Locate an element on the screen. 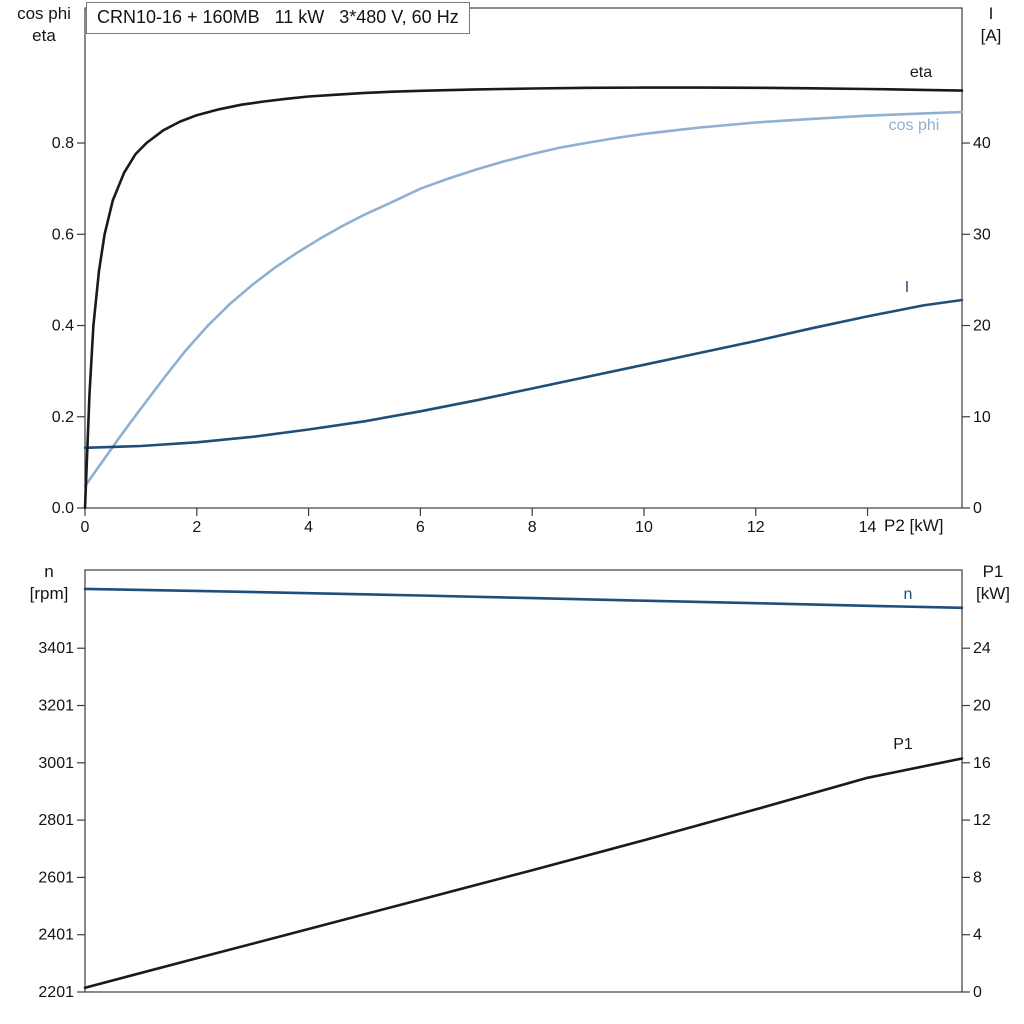 The height and width of the screenshot is (1024, 1024). axis-unit-speed: n is located at coordinates (49, 571).